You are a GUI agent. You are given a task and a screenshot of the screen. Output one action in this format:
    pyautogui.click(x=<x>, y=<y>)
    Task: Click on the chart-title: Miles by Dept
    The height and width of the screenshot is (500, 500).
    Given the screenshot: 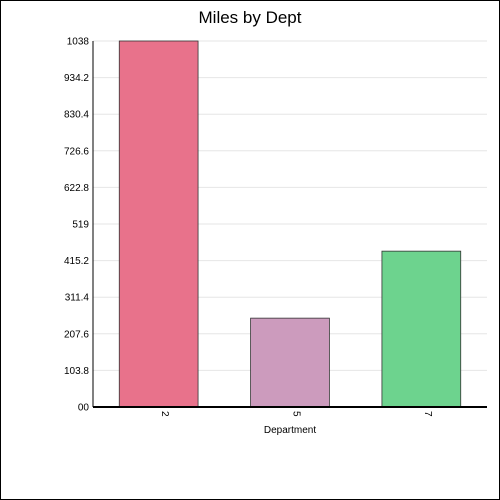 What is the action you would take?
    pyautogui.click(x=250, y=17)
    